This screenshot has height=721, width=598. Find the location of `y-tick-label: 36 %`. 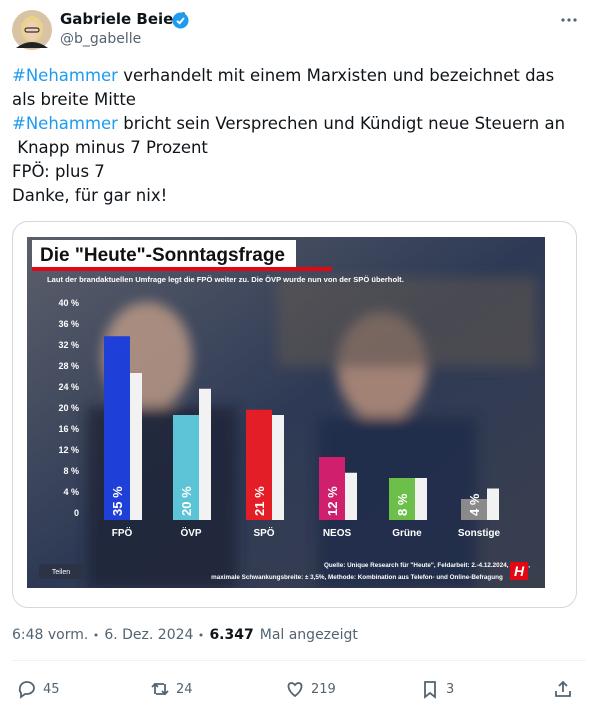

y-tick-label: 36 % is located at coordinates (68, 324).